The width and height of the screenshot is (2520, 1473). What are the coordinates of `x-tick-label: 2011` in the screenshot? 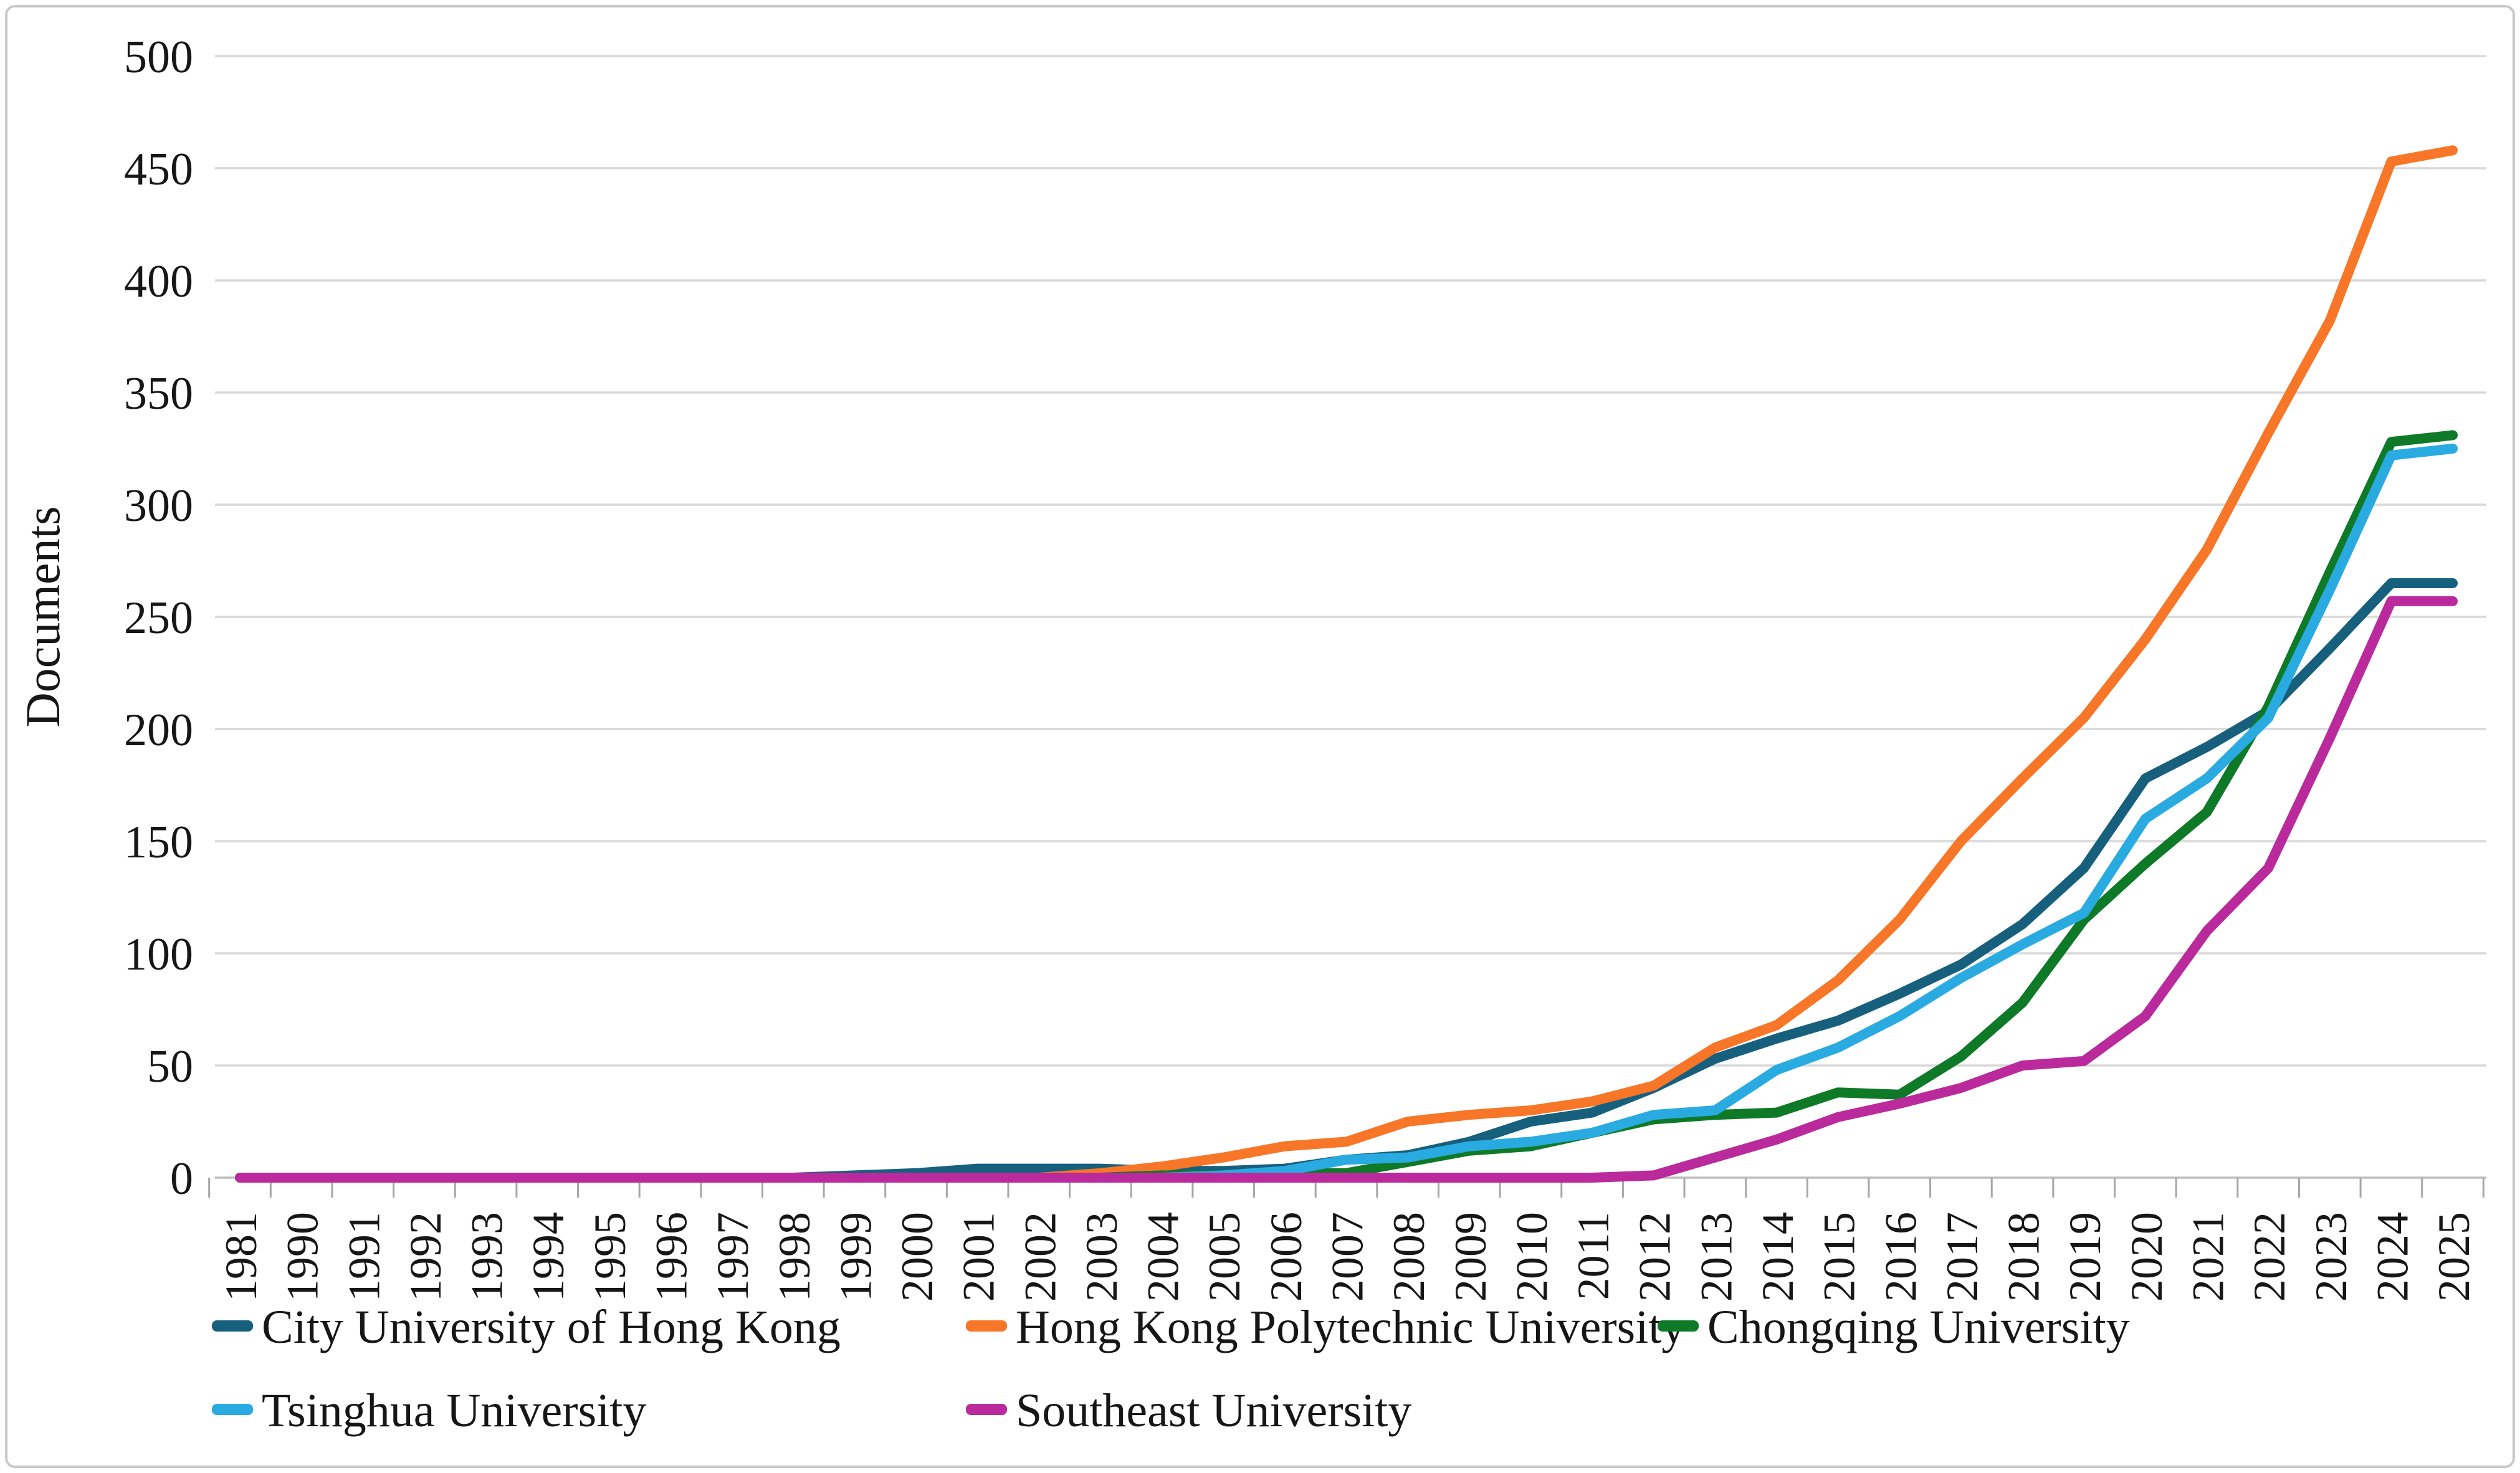 It's located at (1593, 1256).